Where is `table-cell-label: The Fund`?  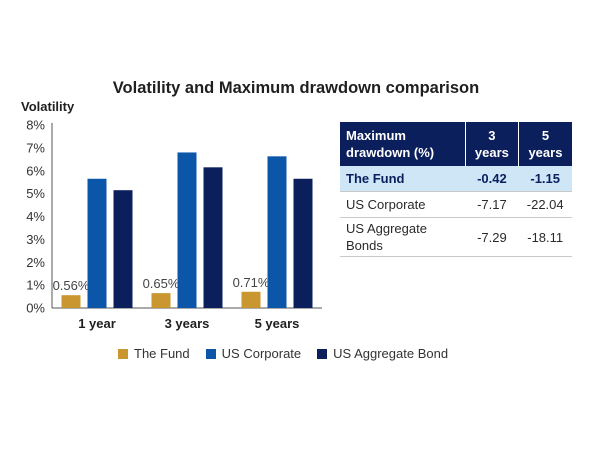 table-cell-label: The Fund is located at coordinates (403, 179).